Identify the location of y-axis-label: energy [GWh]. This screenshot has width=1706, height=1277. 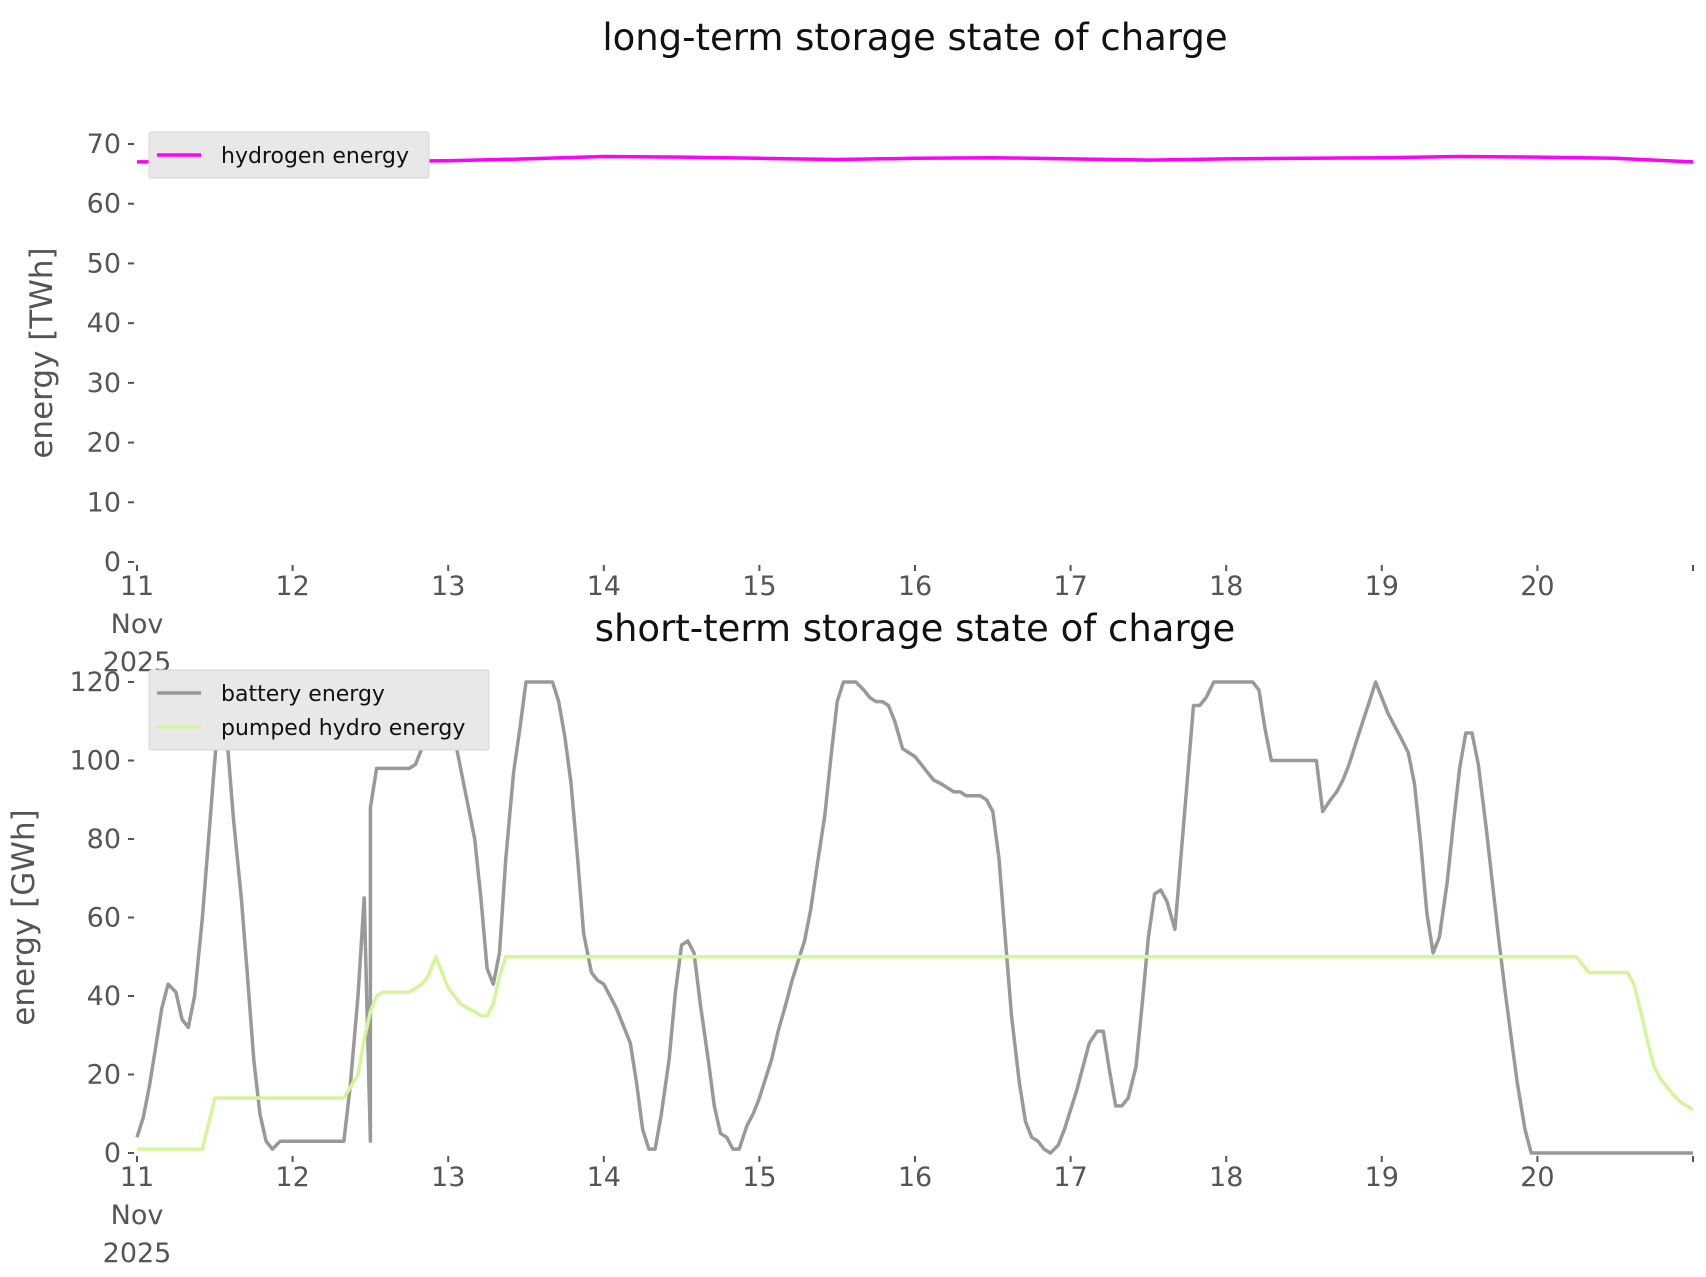
(24, 917).